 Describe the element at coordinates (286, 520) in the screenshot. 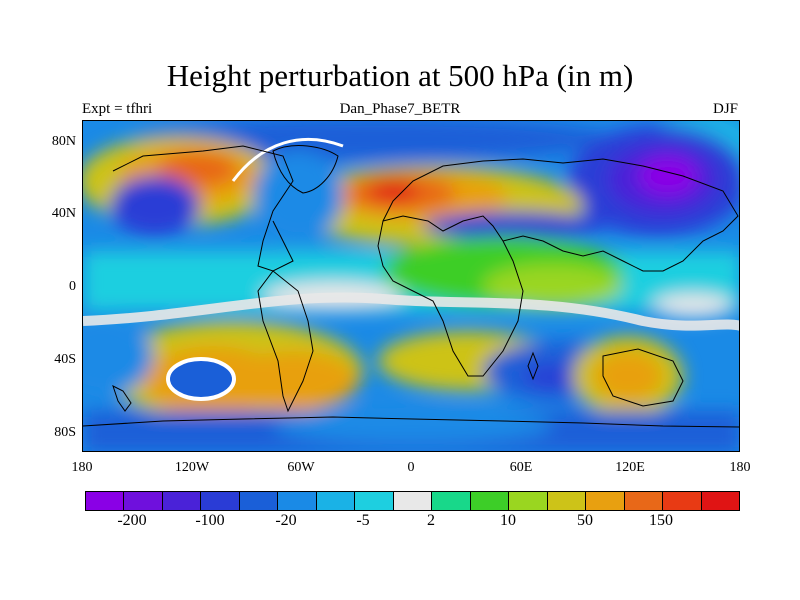

I see `colorbar-label: -20` at that location.